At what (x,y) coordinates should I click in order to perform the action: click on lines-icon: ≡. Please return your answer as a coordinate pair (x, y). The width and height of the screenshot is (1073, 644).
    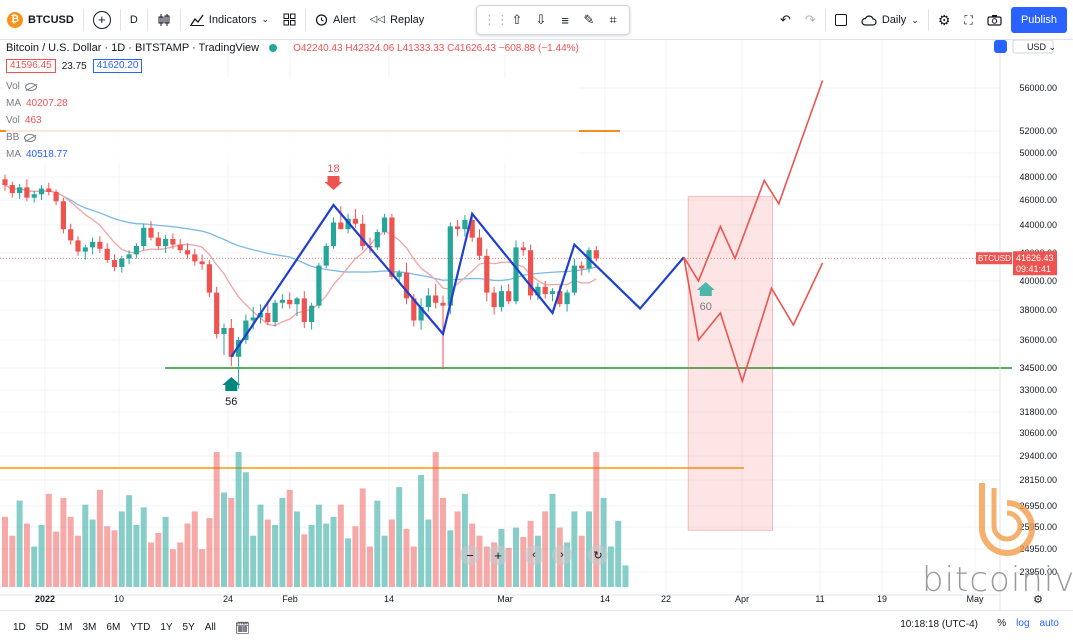
    Looking at the image, I should click on (565, 20).